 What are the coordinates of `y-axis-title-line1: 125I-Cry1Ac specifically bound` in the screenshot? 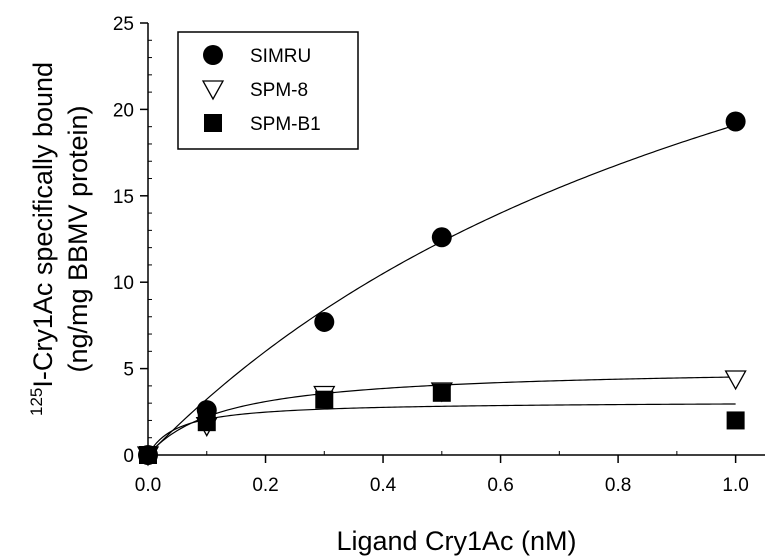 It's located at (42, 239).